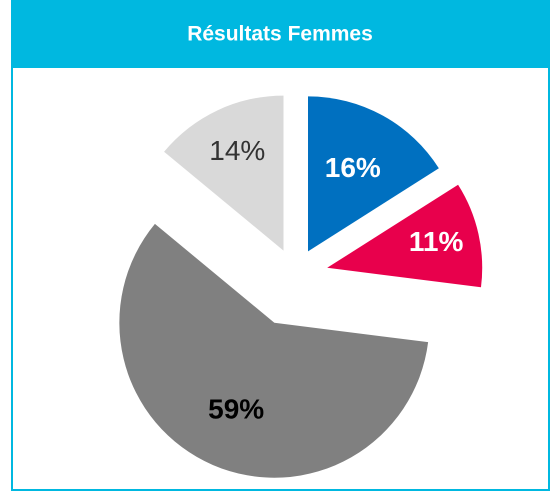 Image resolution: width=559 pixels, height=498 pixels. I want to click on data-label: 59%, so click(236, 408).